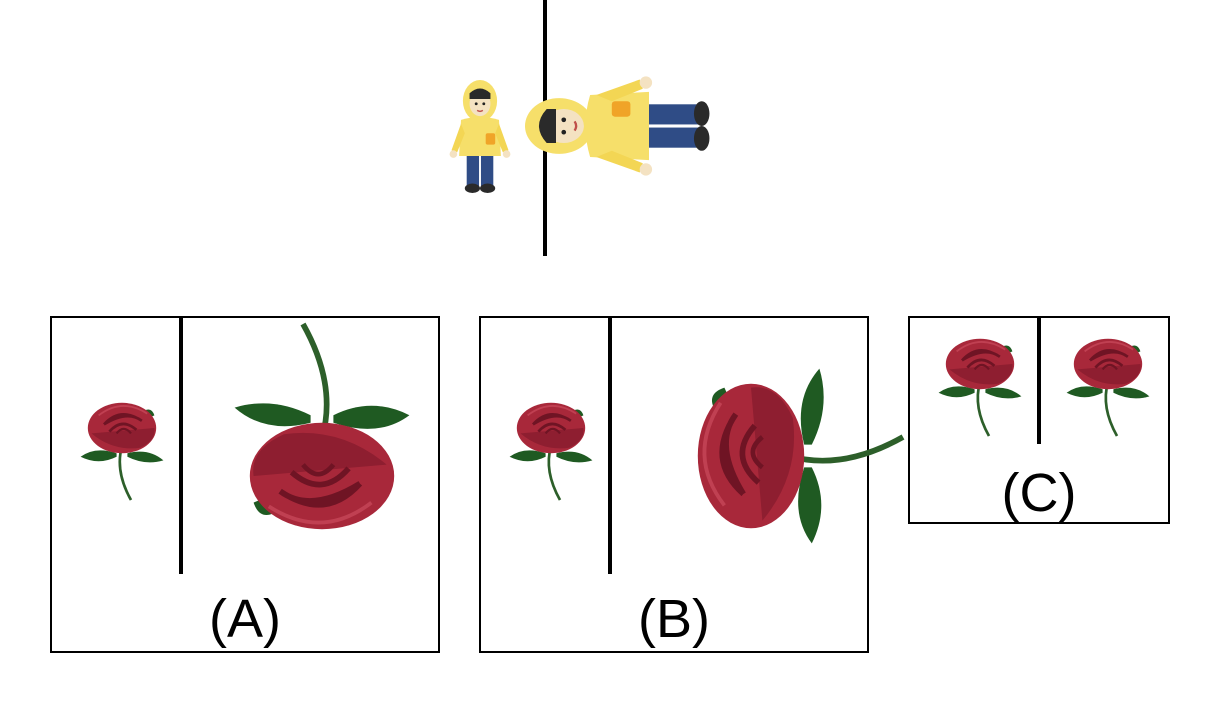 This screenshot has height=702, width=1219. What do you see at coordinates (1039, 493) in the screenshot?
I see `option-c-label: (C)` at bounding box center [1039, 493].